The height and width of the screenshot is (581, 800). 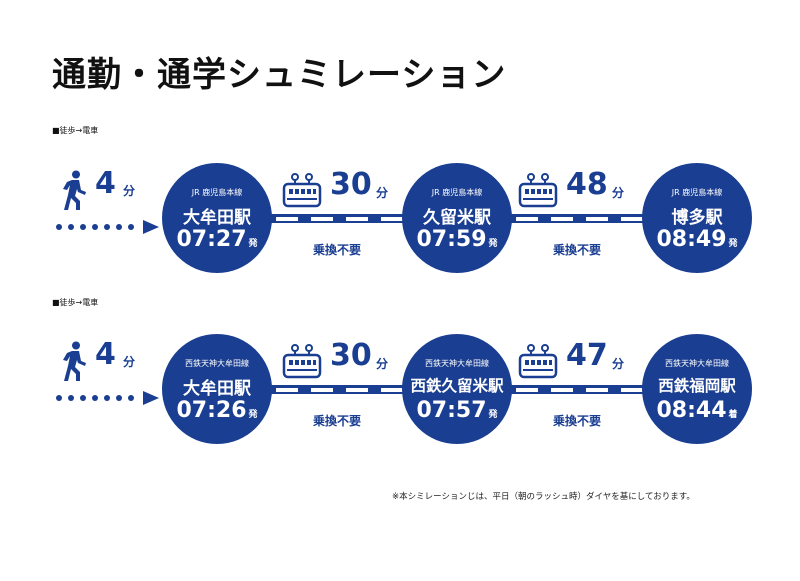 What do you see at coordinates (457, 386) in the screenshot?
I see `station-name: 西鉄久留米駅` at bounding box center [457, 386].